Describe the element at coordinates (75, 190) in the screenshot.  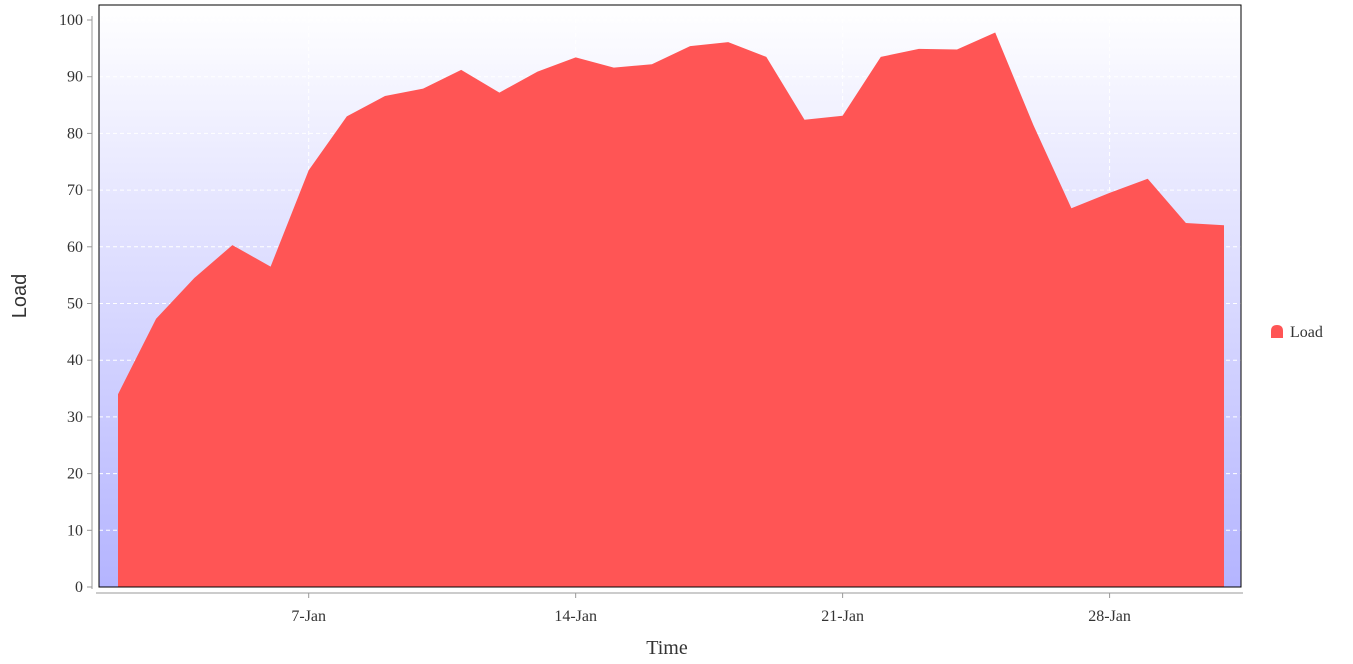
I see `y-tick-label: 70` at that location.